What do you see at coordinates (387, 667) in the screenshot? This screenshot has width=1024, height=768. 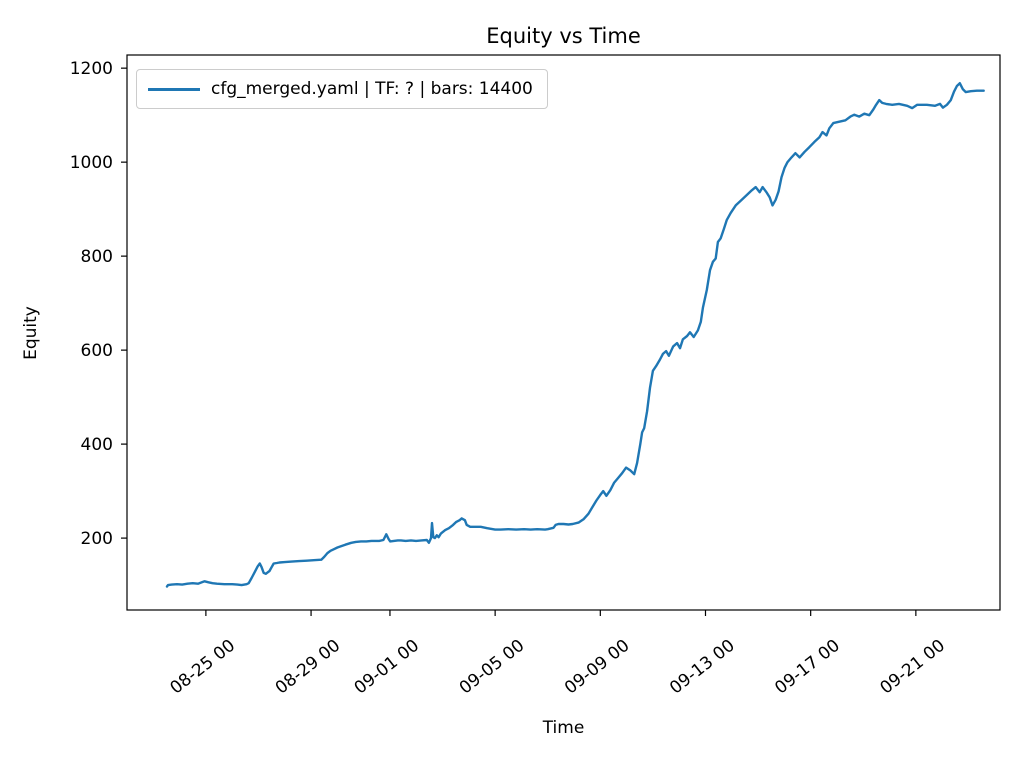 I see `x-tick-label: 09-01 00` at bounding box center [387, 667].